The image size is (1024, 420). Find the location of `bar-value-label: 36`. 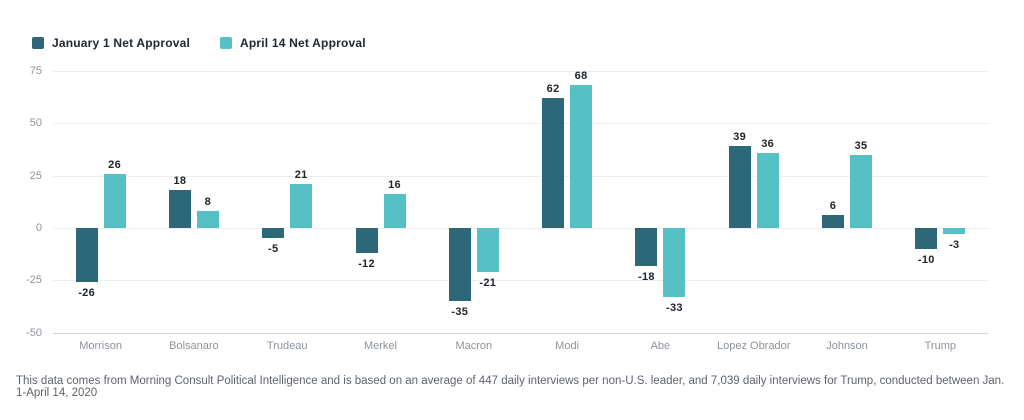

bar-value-label: 36 is located at coordinates (768, 143).